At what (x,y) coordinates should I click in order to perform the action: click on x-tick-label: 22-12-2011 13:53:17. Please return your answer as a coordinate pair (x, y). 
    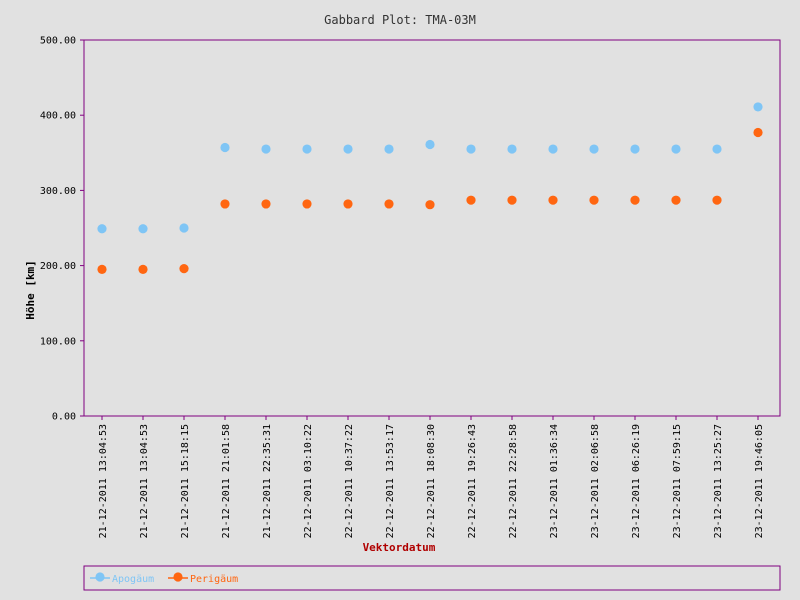
    Looking at the image, I should click on (390, 481).